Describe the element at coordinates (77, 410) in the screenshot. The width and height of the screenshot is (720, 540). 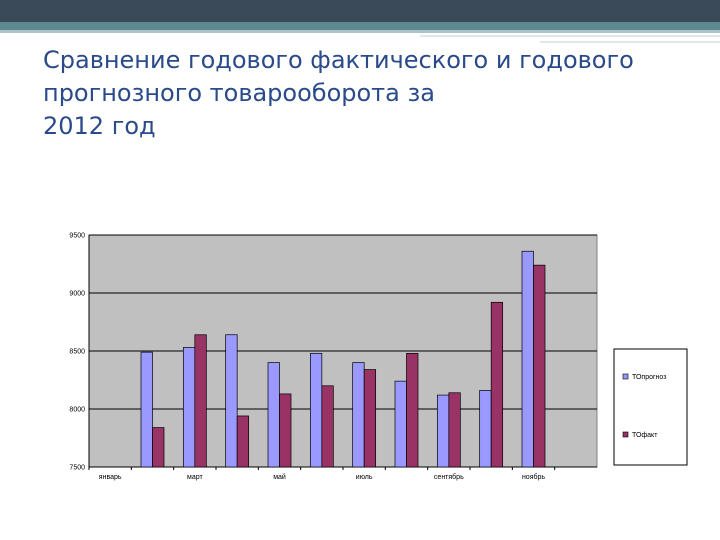
I see `y-tick-label: 8000` at that location.